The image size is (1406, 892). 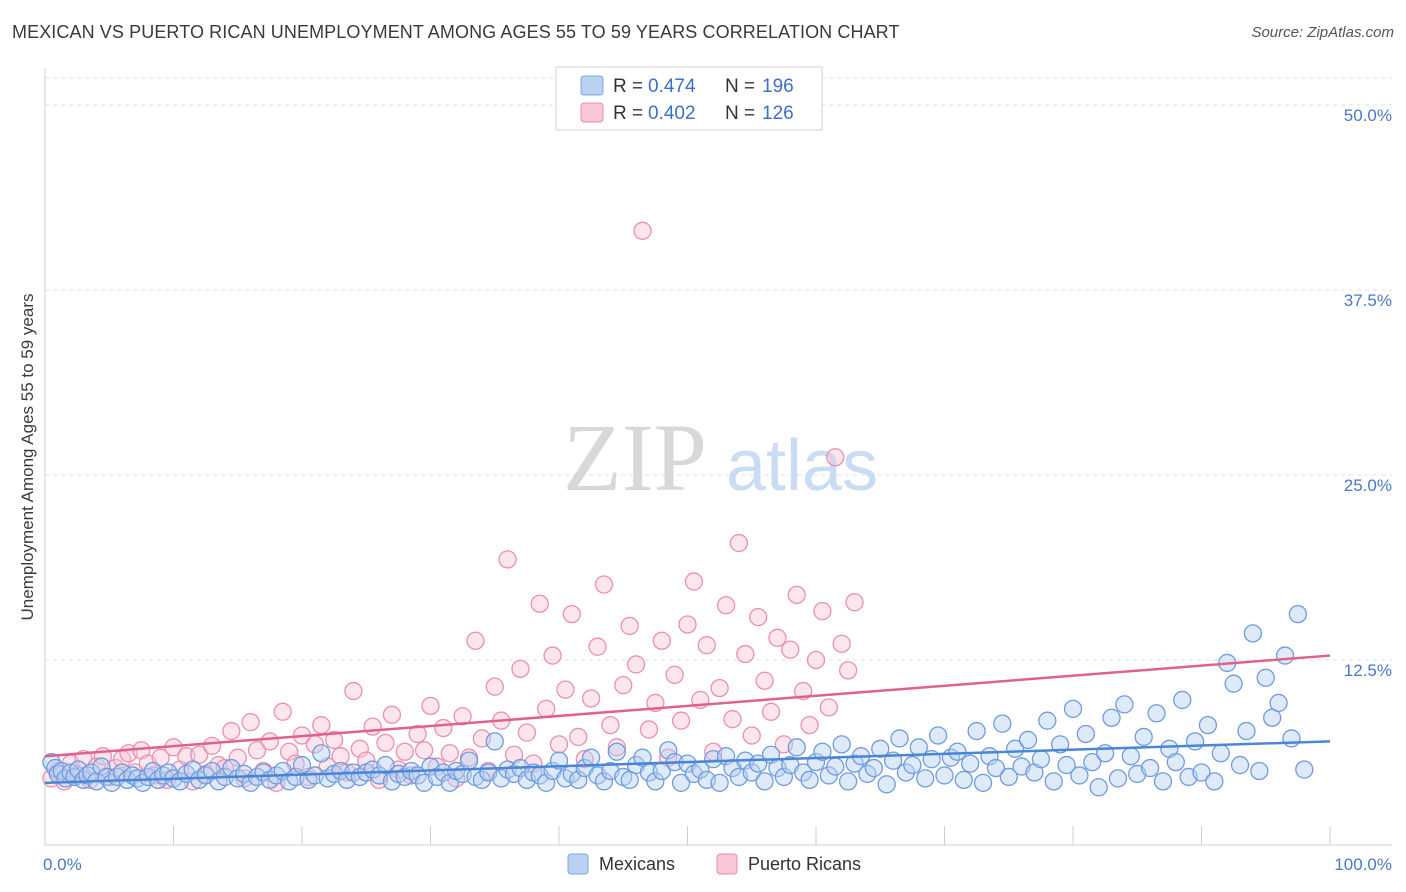 I want to click on legend-n-label: N =, so click(x=740, y=86).